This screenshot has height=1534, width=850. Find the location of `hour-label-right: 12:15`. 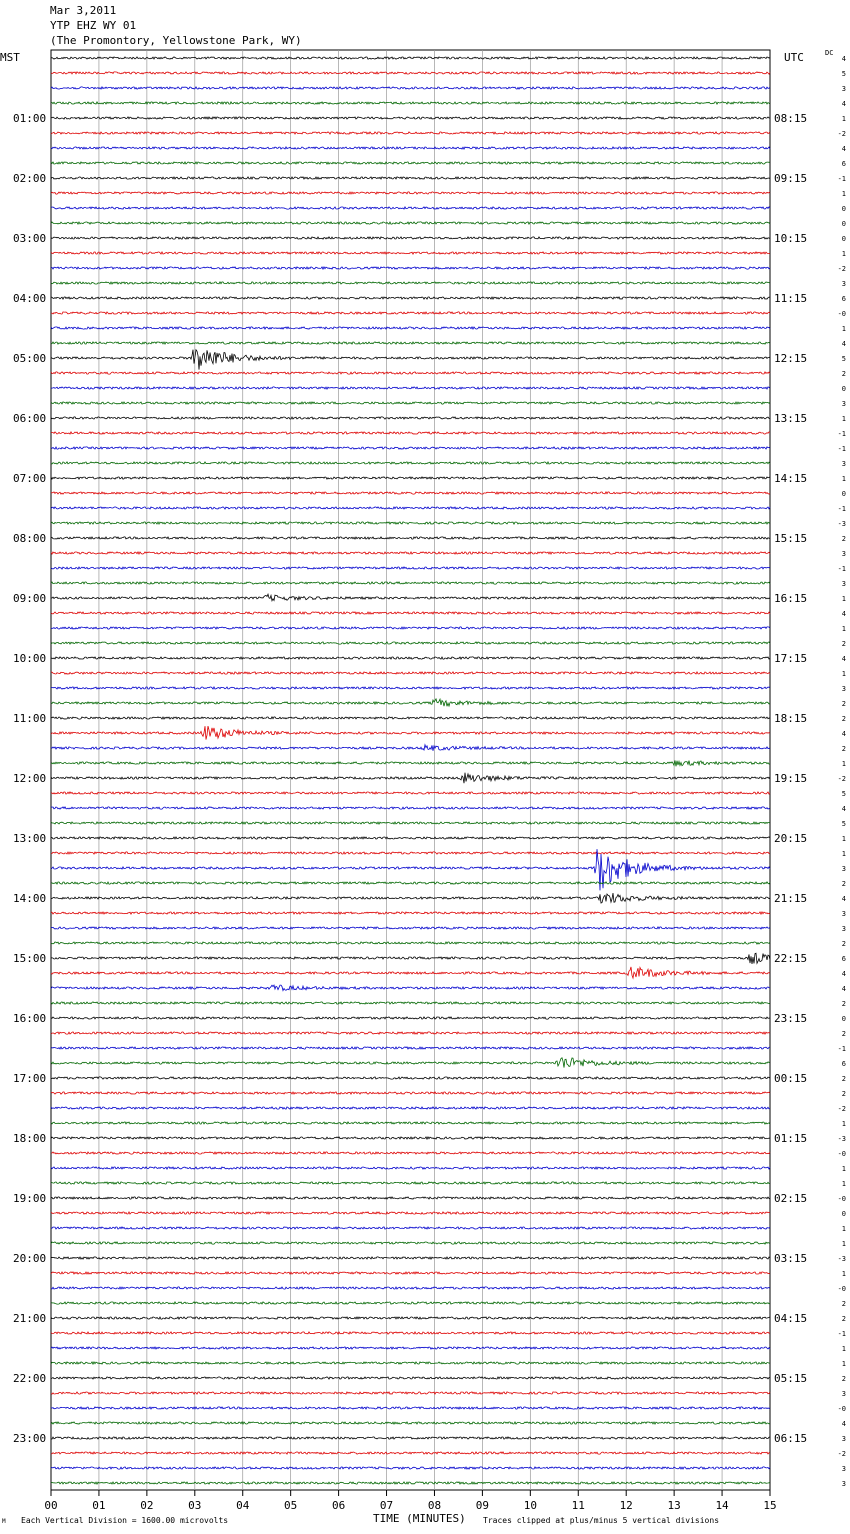

hour-label-right: 12:15 is located at coordinates (790, 358).